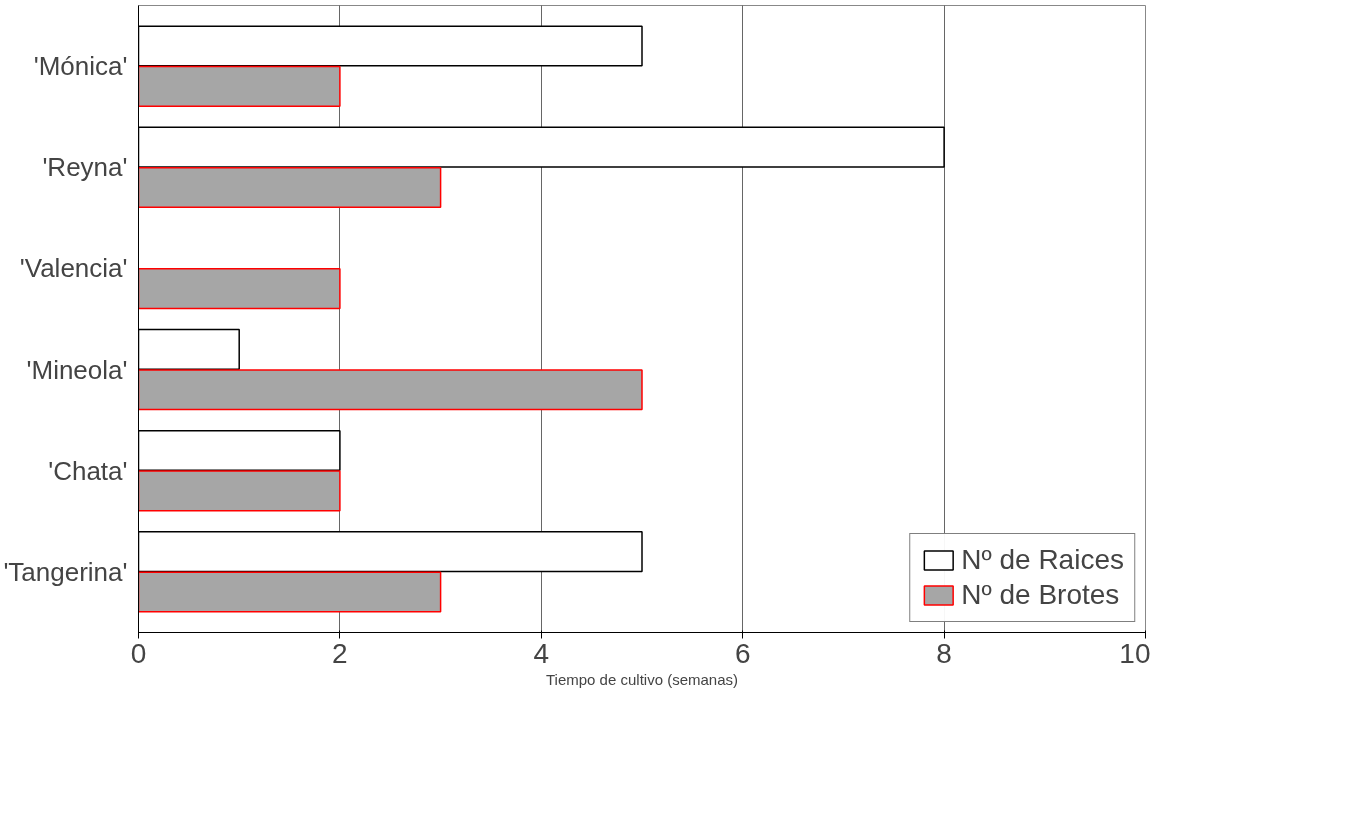 This screenshot has height=814, width=1351. I want to click on x-axis-title: Tiempo de cultivo (semanas), so click(642, 679).